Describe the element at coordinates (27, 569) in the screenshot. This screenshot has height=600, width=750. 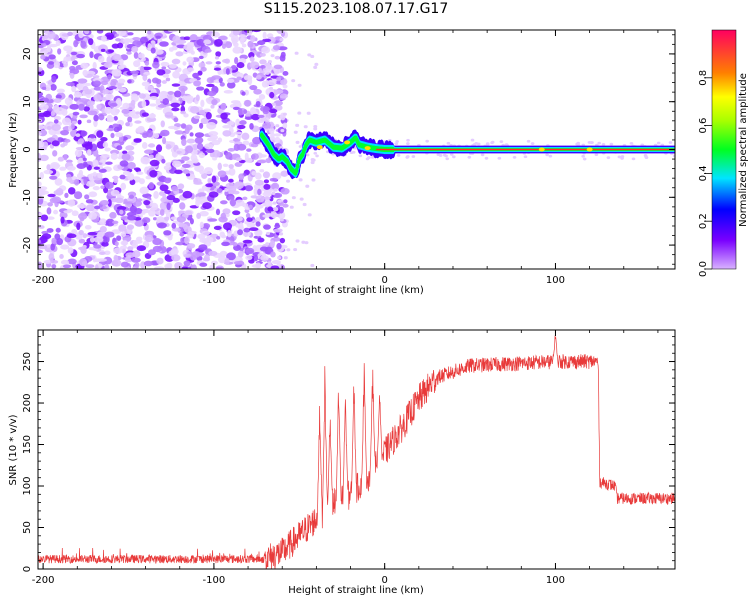
I see `snr-ytick-label: 0` at that location.